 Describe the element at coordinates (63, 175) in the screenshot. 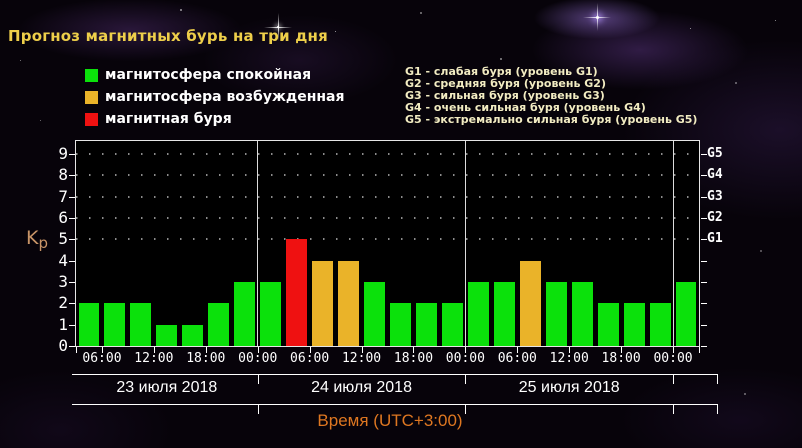

I see `y-axis-tick-label: 8` at that location.